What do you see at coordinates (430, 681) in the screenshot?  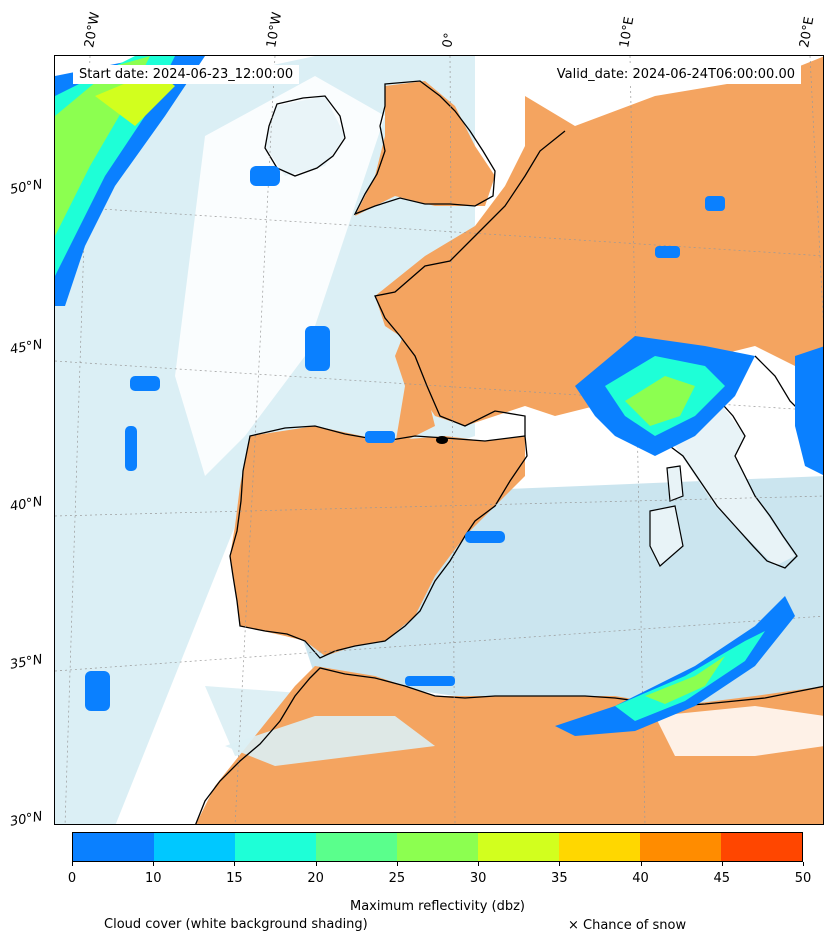 I see `shower-morocco-coast` at bounding box center [430, 681].